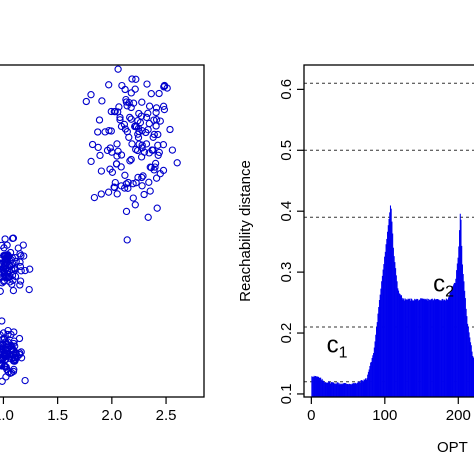 The height and width of the screenshot is (474, 474). Describe the element at coordinates (443, 286) in the screenshot. I see `cluster-label: c2` at that location.